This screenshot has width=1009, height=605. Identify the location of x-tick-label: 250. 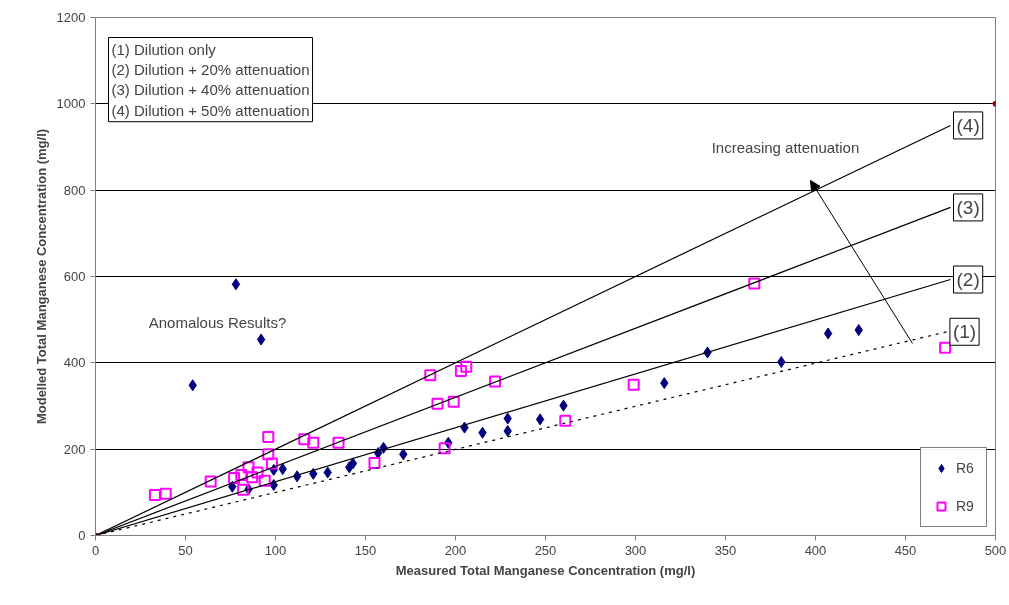
(545, 550).